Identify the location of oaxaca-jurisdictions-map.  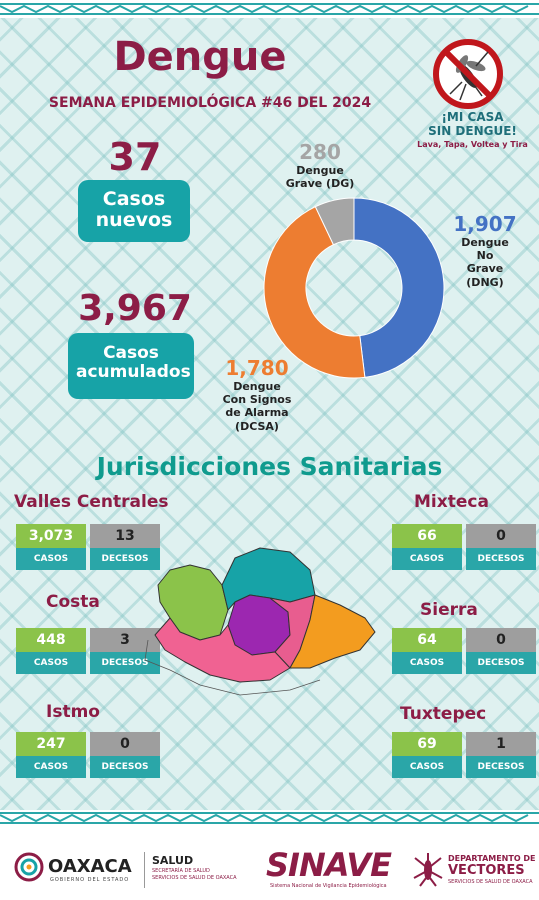
(260, 621).